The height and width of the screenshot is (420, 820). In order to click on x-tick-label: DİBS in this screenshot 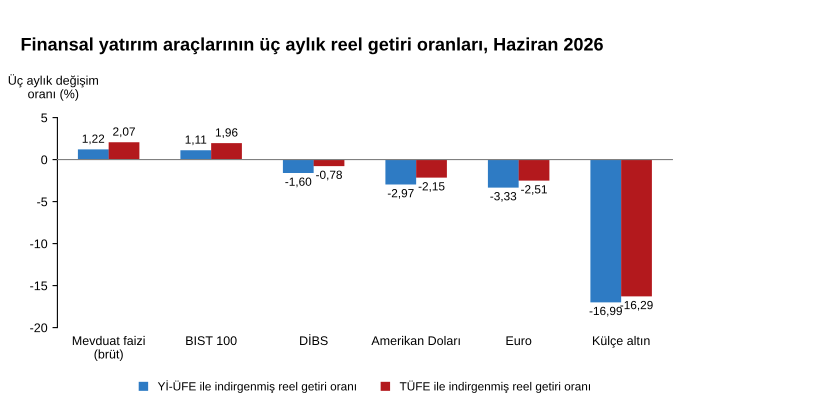, I will do `click(314, 340)`.